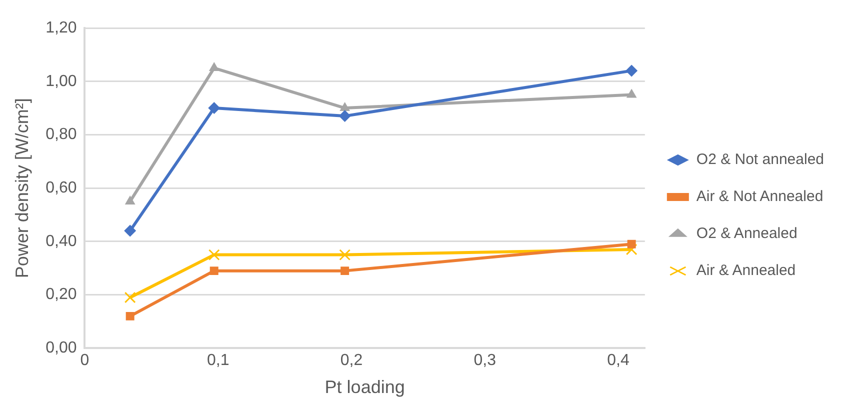 The image size is (847, 412). What do you see at coordinates (760, 197) in the screenshot?
I see `legend-label: Air & Not Annealed` at bounding box center [760, 197].